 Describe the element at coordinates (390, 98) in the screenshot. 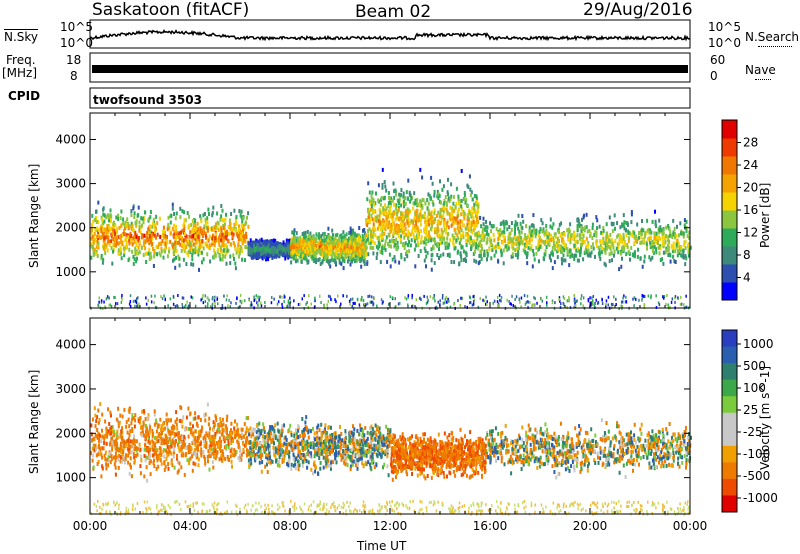

I see `cpid-panel-frame` at that location.